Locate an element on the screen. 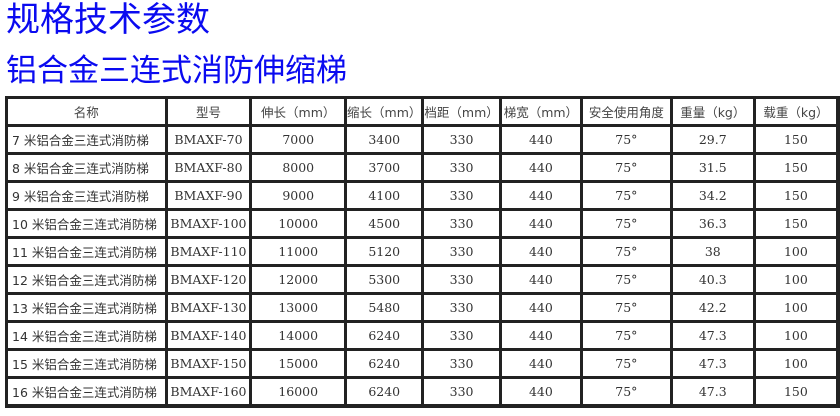 The width and height of the screenshot is (840, 416). cell-weight: 31.5 is located at coordinates (713, 168).